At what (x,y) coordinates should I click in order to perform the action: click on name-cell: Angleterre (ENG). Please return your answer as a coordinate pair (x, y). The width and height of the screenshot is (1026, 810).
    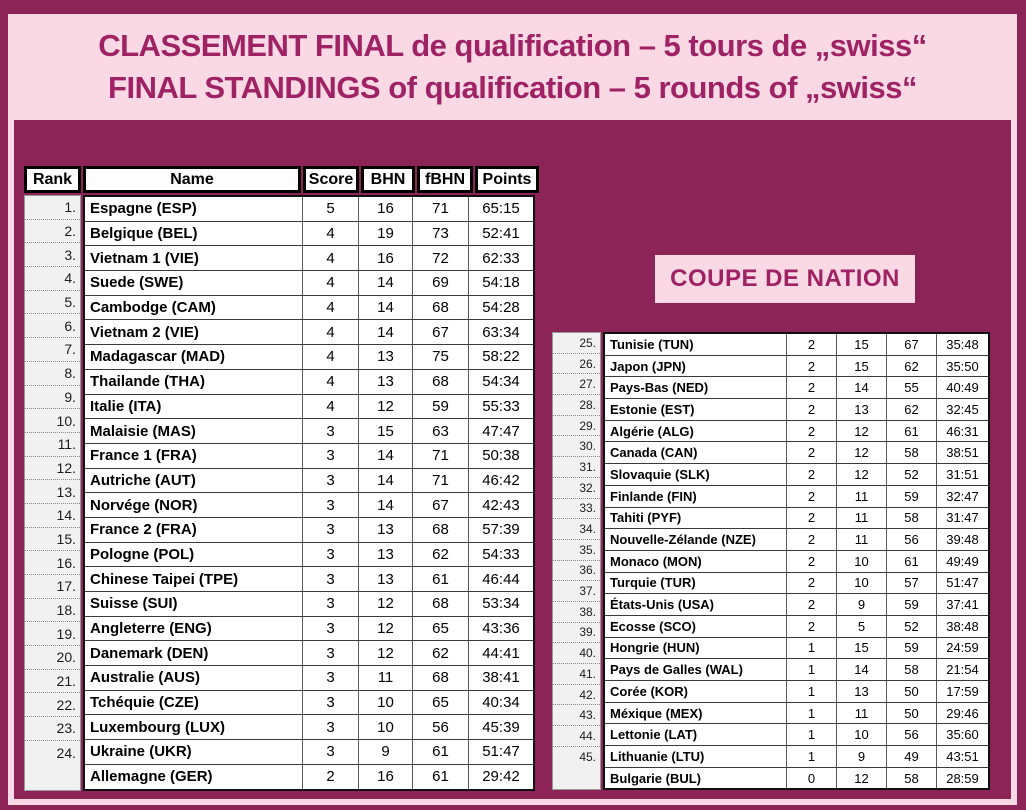
    Looking at the image, I should click on (194, 628).